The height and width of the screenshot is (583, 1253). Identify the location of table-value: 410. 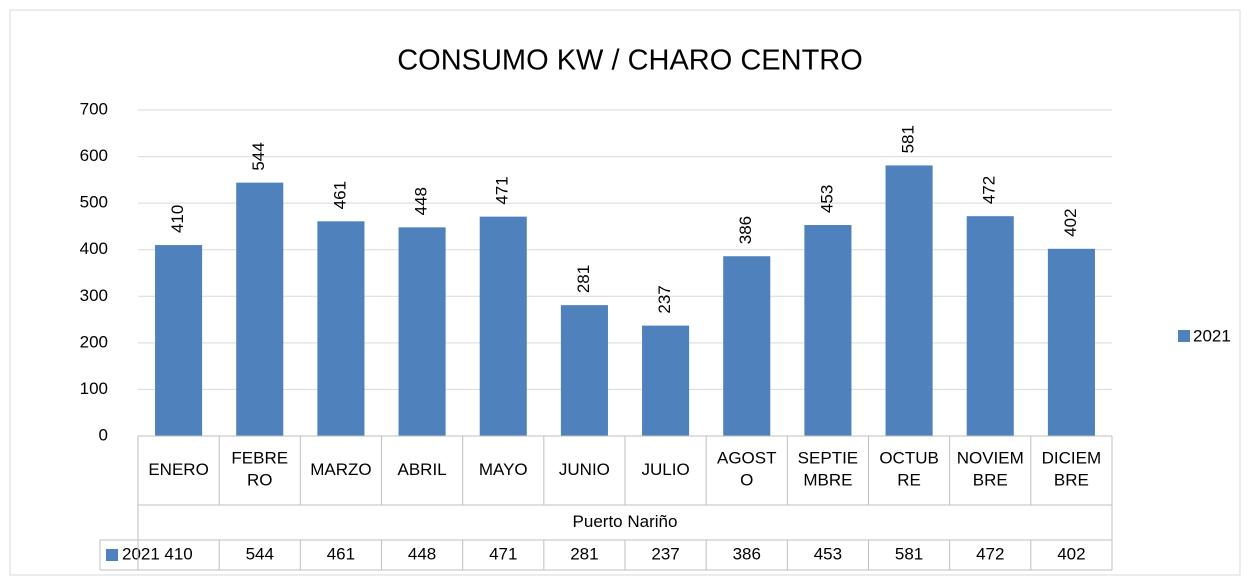
(178, 553).